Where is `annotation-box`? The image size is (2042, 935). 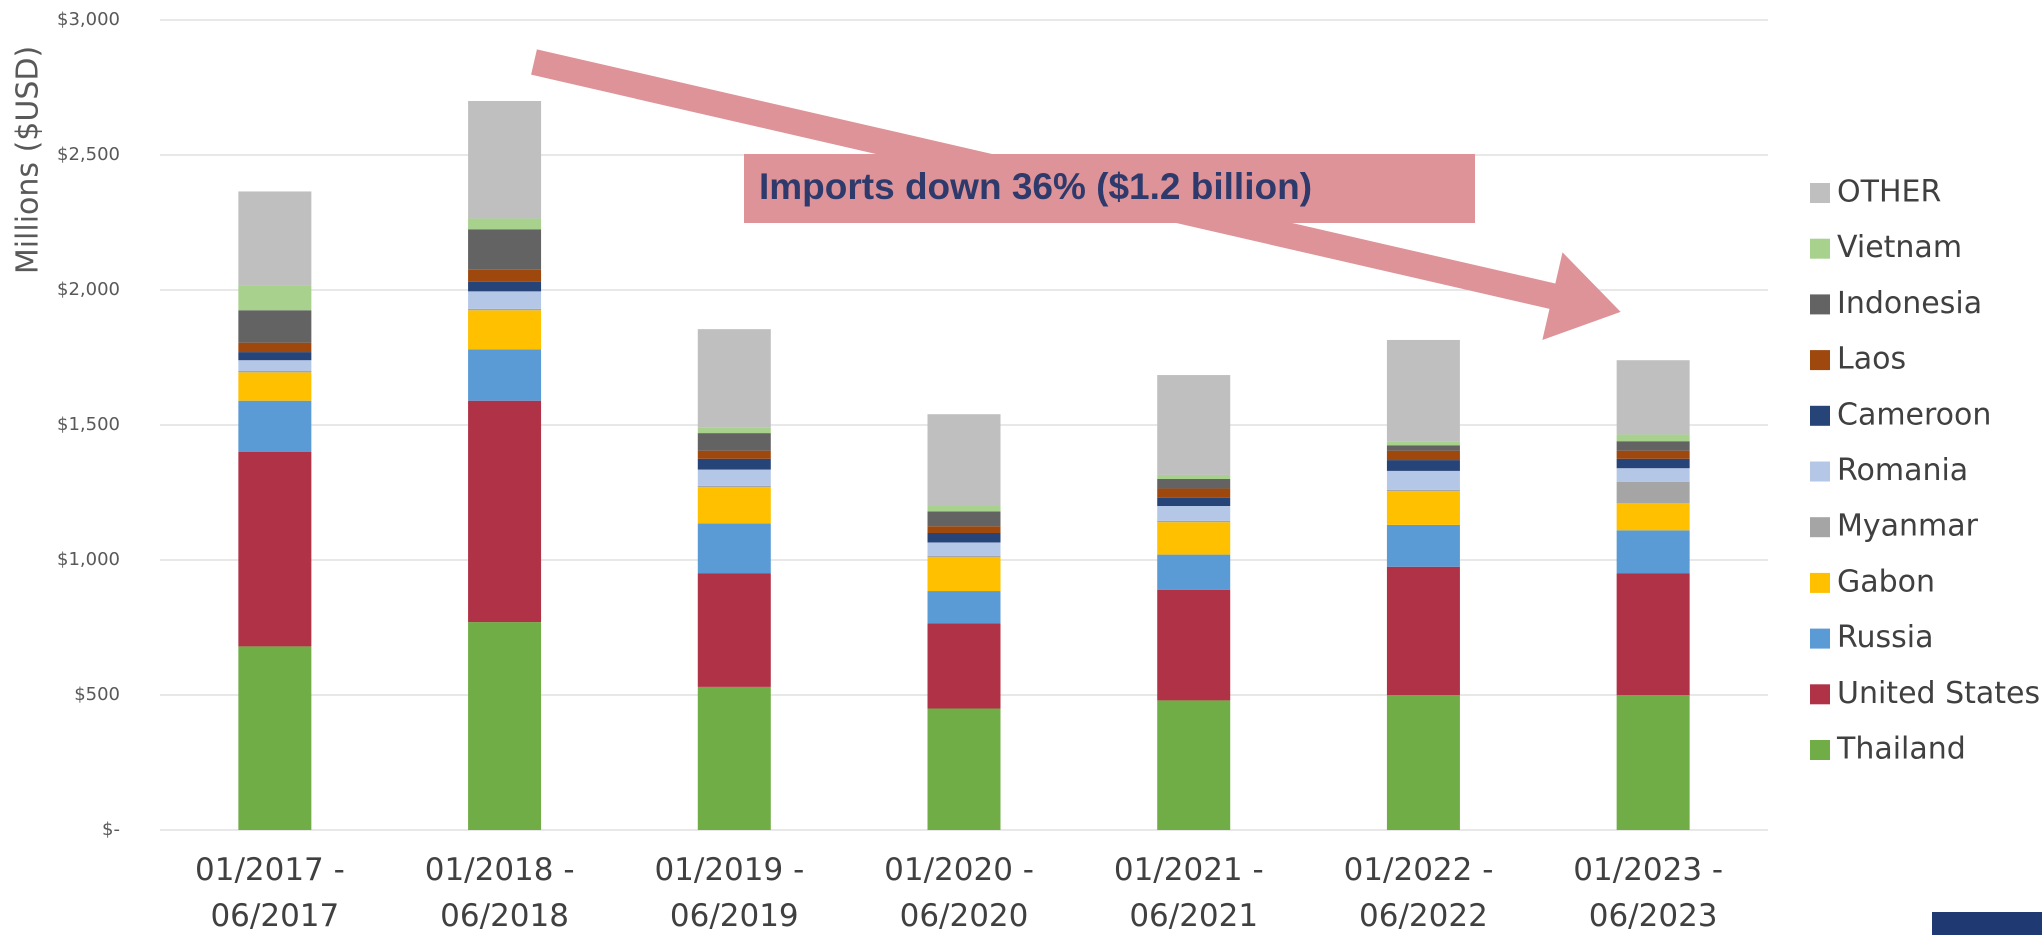
annotation-box is located at coordinates (1109, 188).